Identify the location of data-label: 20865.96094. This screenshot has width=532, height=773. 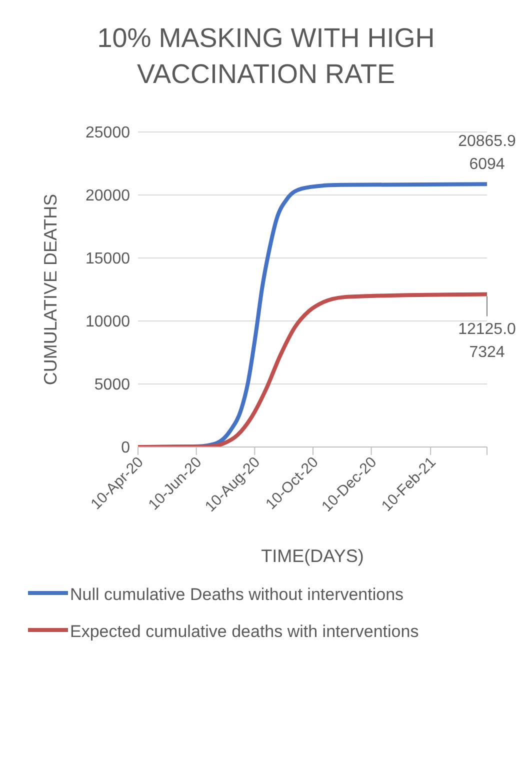
(487, 153).